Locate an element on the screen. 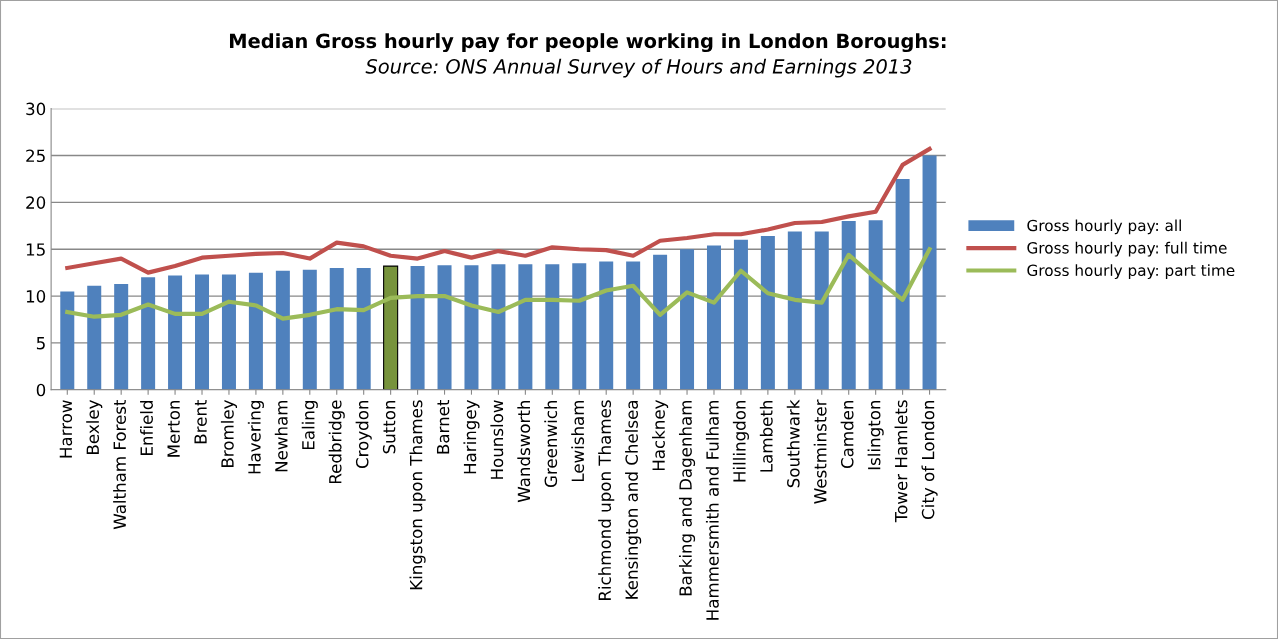 The image size is (1278, 639). x-tick-label: Lambeth is located at coordinates (766, 436).